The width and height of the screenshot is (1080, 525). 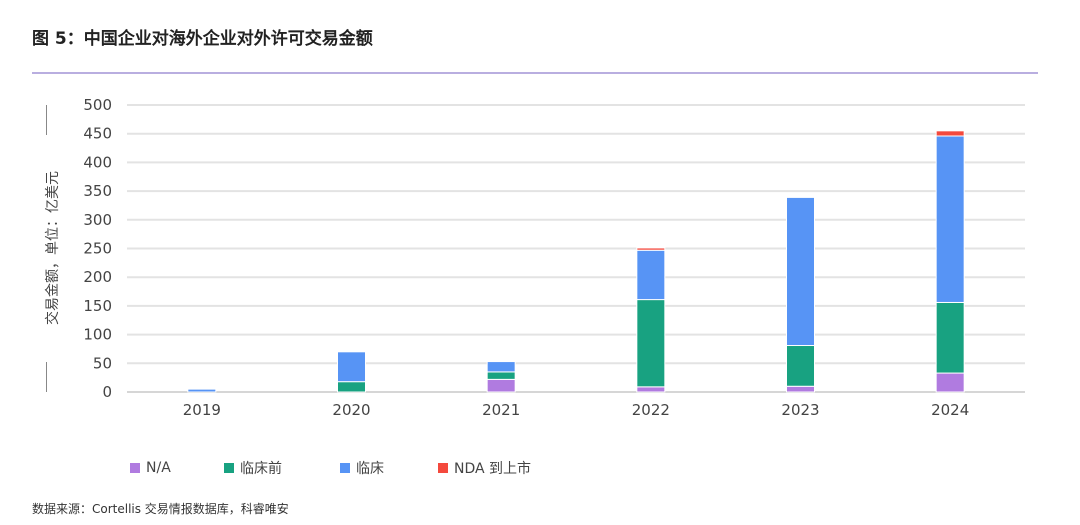 What do you see at coordinates (493, 469) in the screenshot?
I see `legend-label: NDA 到上市` at bounding box center [493, 469].